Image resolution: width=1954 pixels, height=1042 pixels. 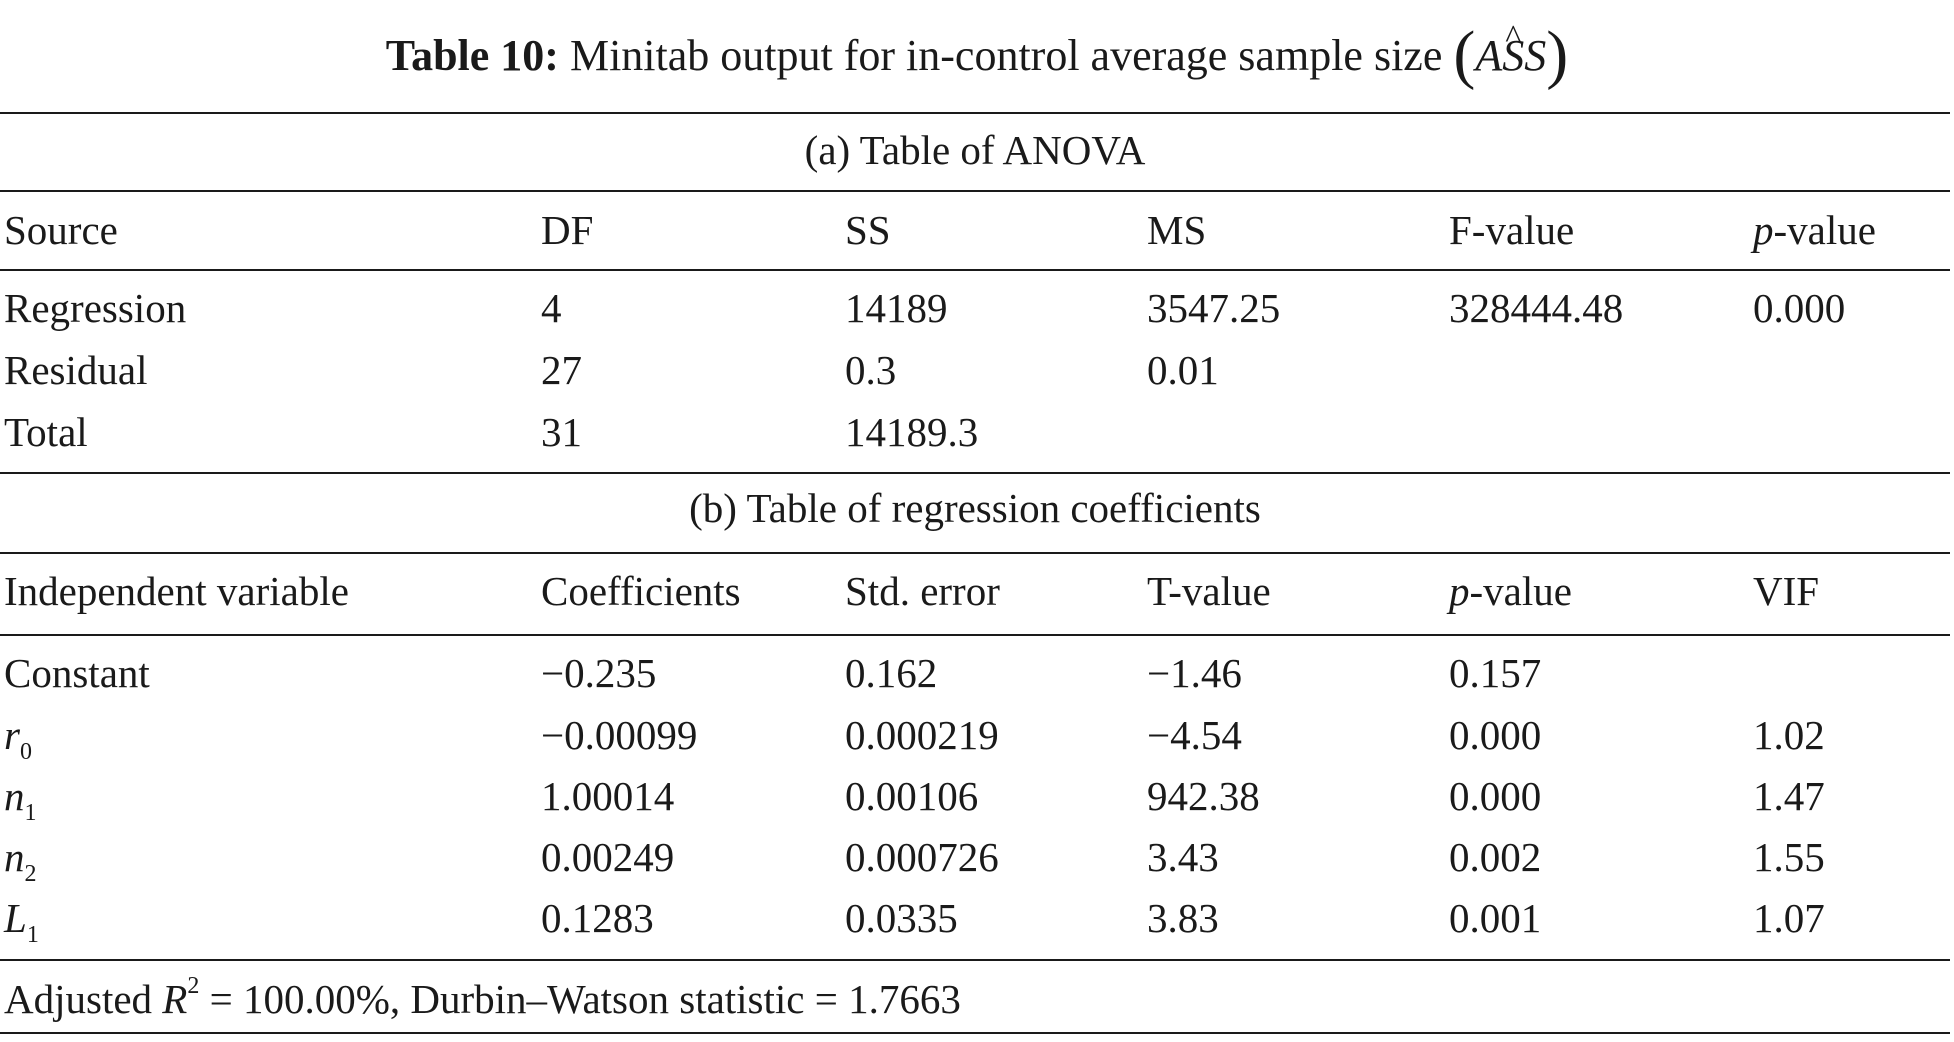 What do you see at coordinates (1183, 857) in the screenshot?
I see `coef-t-value: 3.43` at bounding box center [1183, 857].